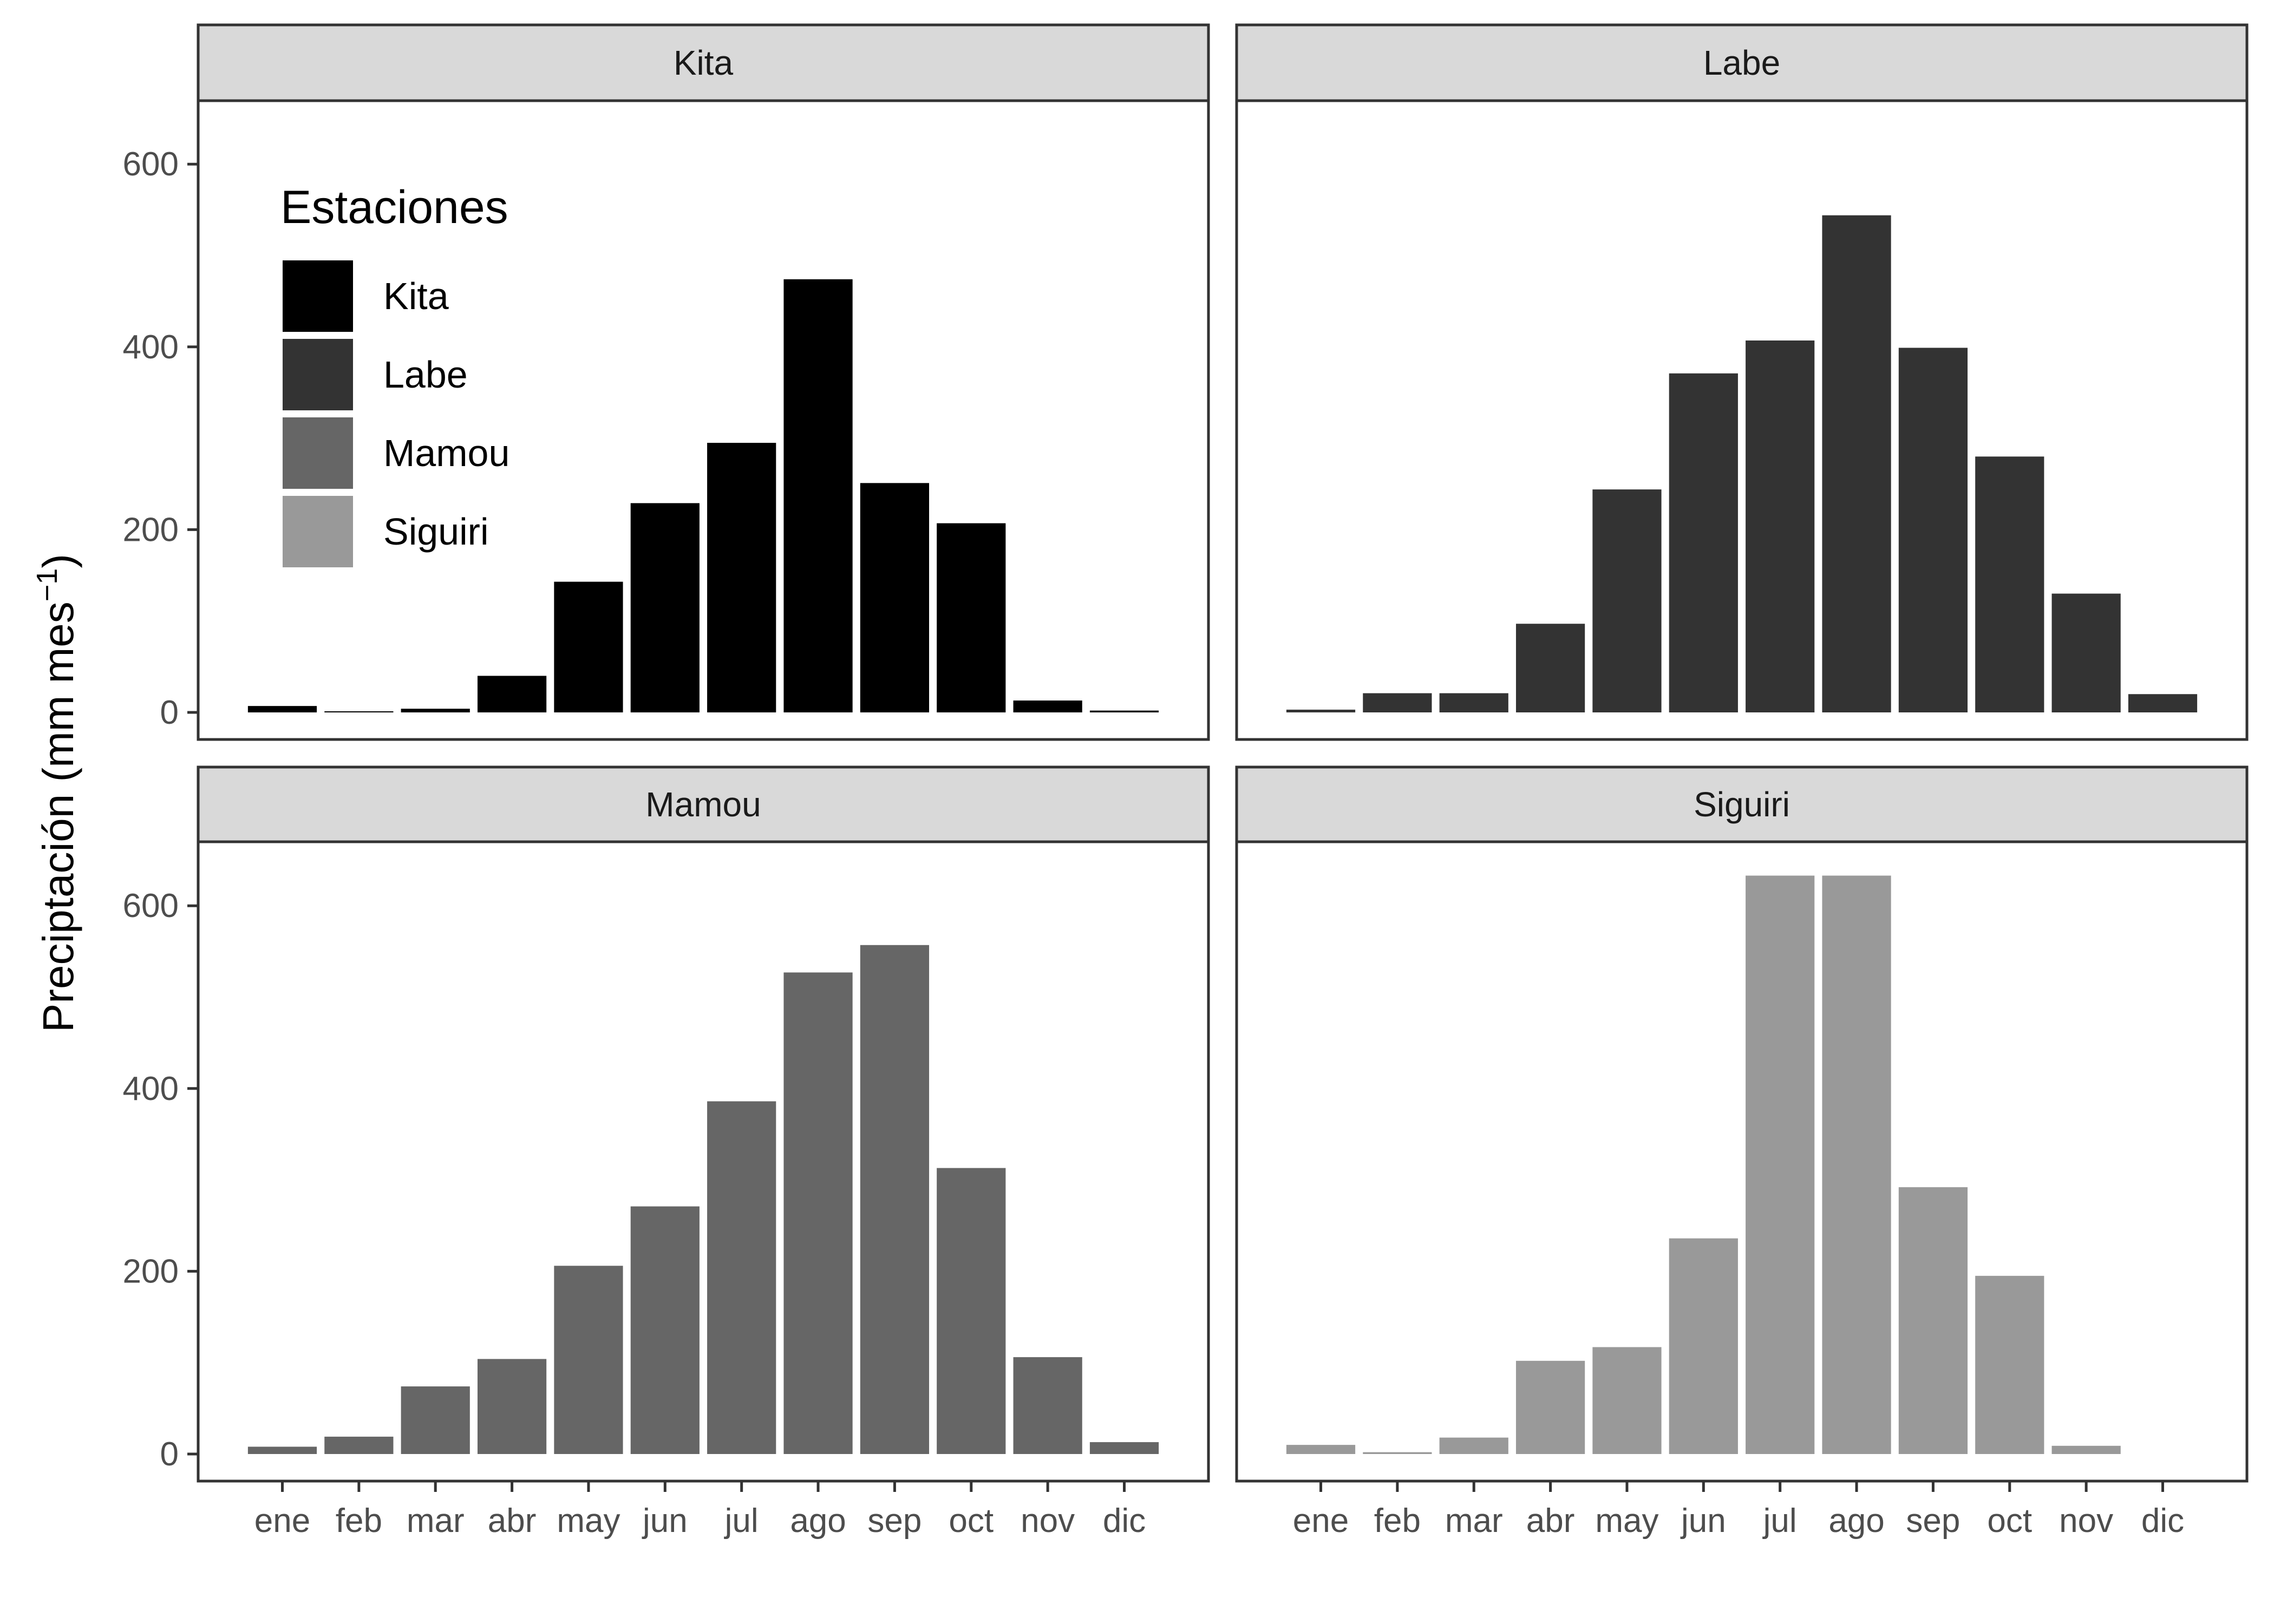 The width and height of the screenshot is (2274, 1624). Describe the element at coordinates (588, 1360) in the screenshot. I see `bar-mamou-may` at that location.